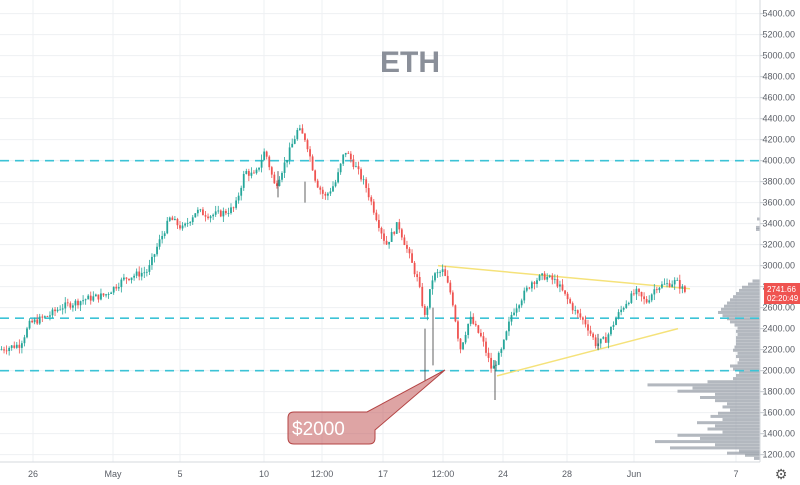 This screenshot has width=800, height=485. I want to click on countdown-label: 02:20:49, so click(783, 298).